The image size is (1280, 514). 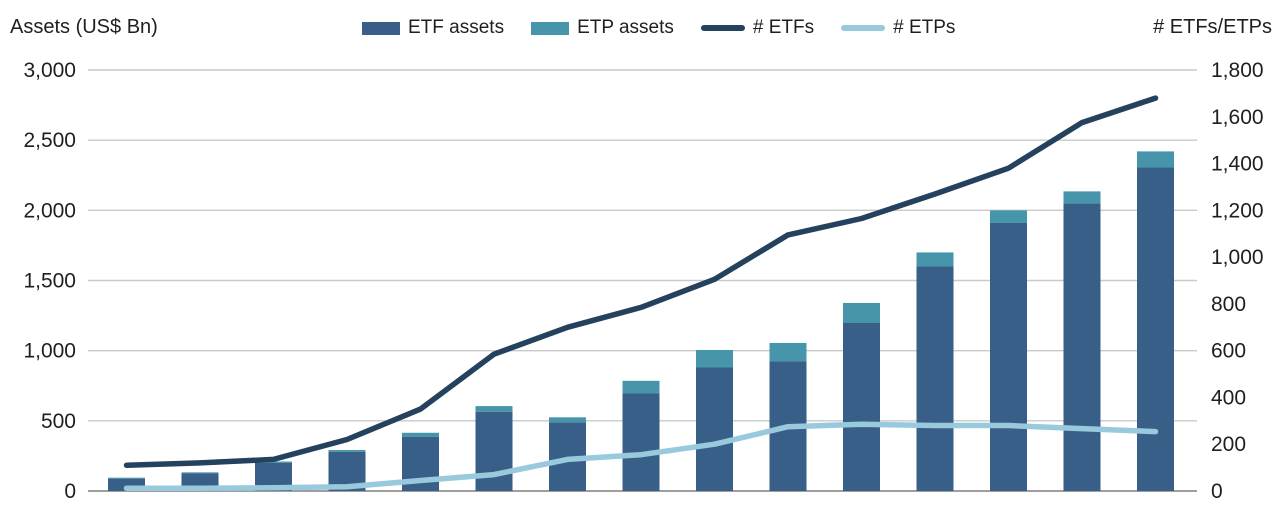 What do you see at coordinates (1237, 257) in the screenshot?
I see `right-axis-tick-label: 1,000` at bounding box center [1237, 257].